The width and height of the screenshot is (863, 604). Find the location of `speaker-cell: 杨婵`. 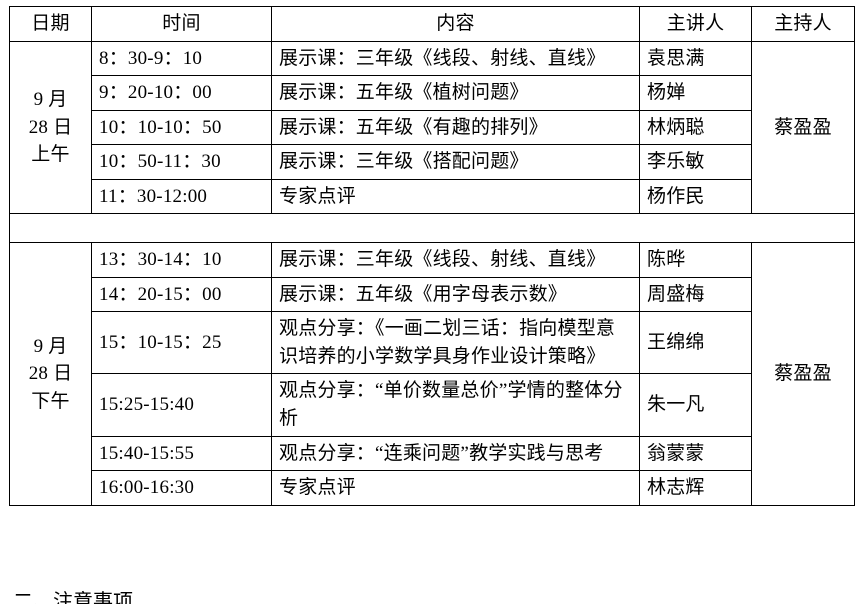

speaker-cell: 杨婵 is located at coordinates (695, 93).